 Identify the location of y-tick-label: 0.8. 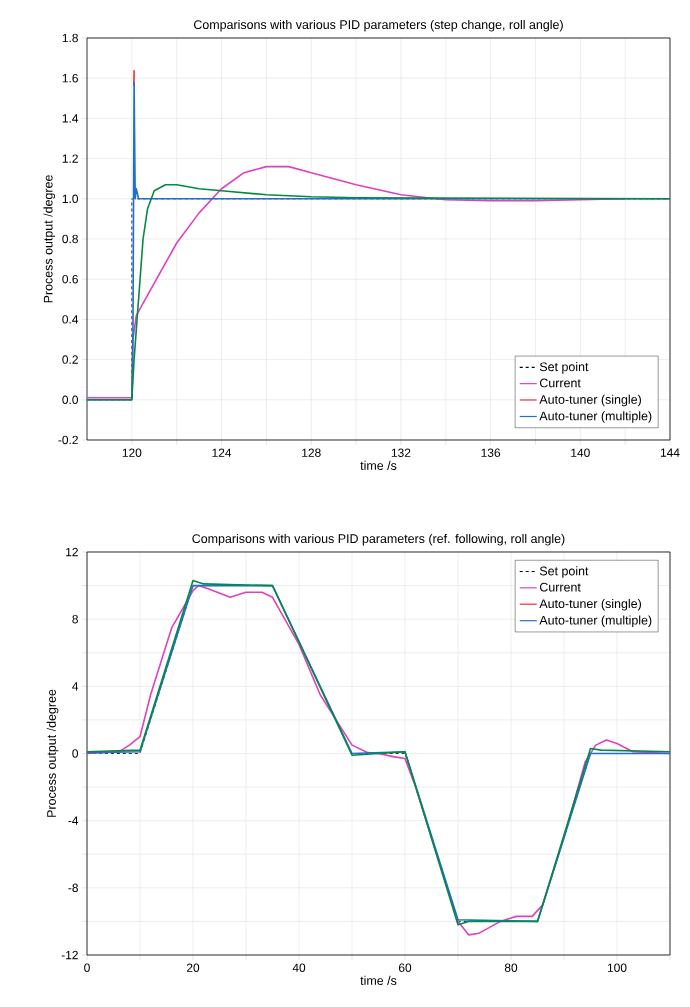
(70, 239).